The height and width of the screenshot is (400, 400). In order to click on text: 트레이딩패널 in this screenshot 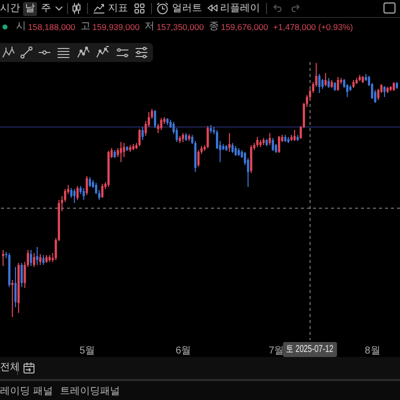, I will do `click(90, 392)`.